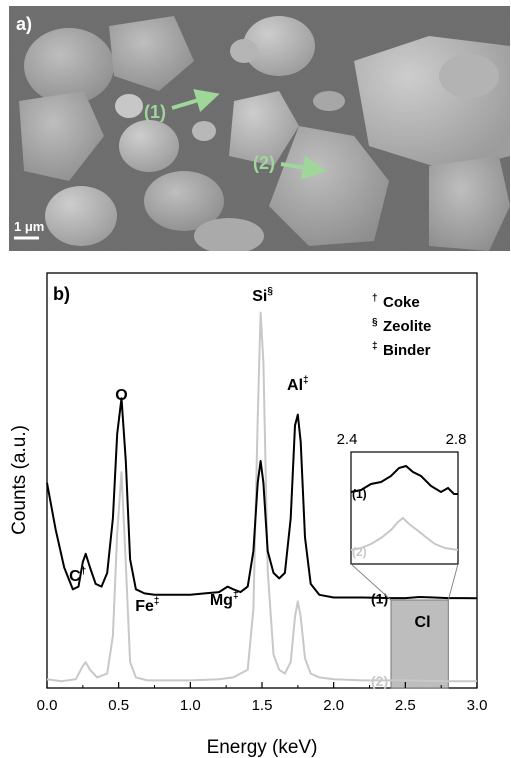  What do you see at coordinates (182, 105) in the screenshot?
I see `marker-1: (1)` at bounding box center [182, 105].